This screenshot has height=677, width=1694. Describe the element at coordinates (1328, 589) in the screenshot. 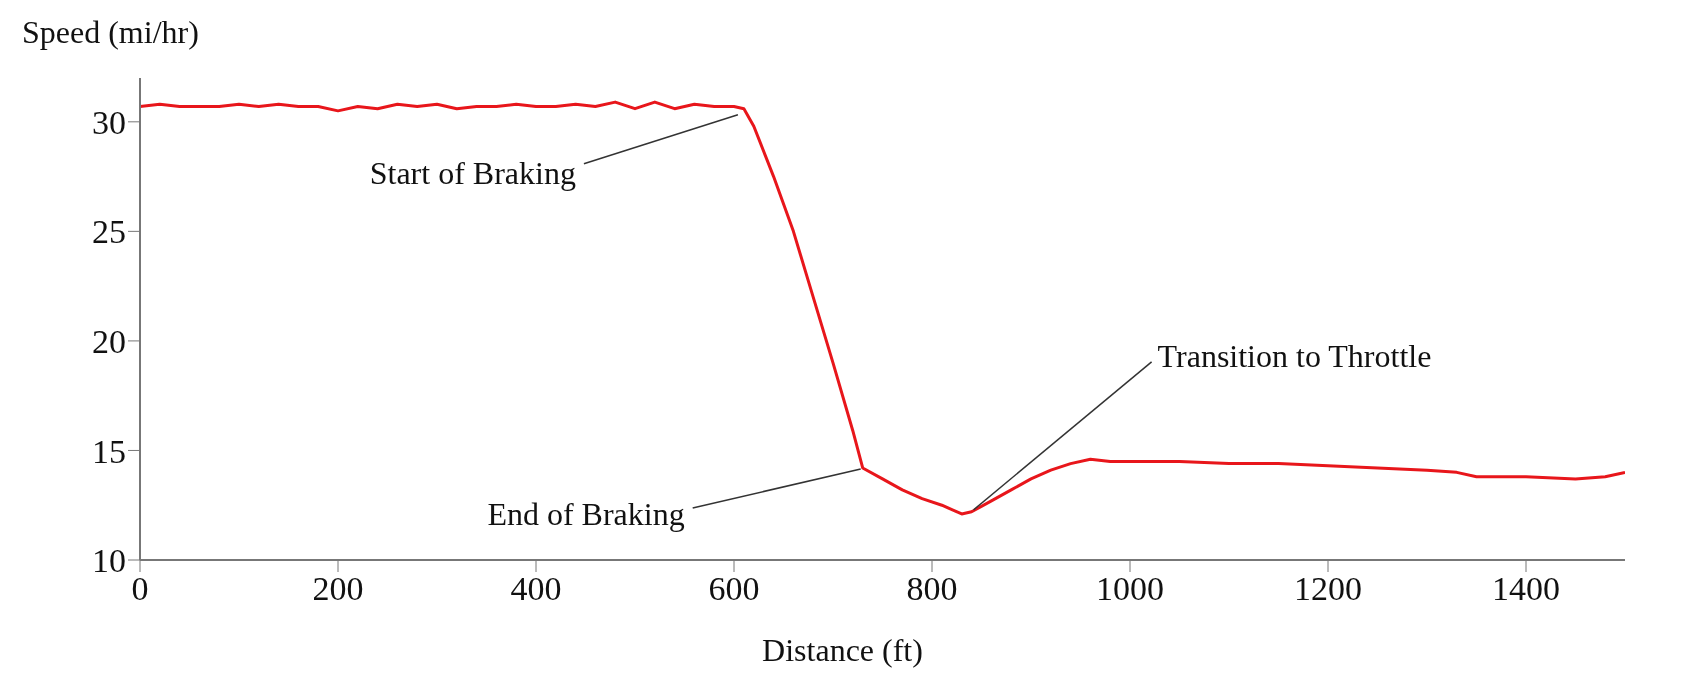

I see `x-tick-label: 1200` at that location.